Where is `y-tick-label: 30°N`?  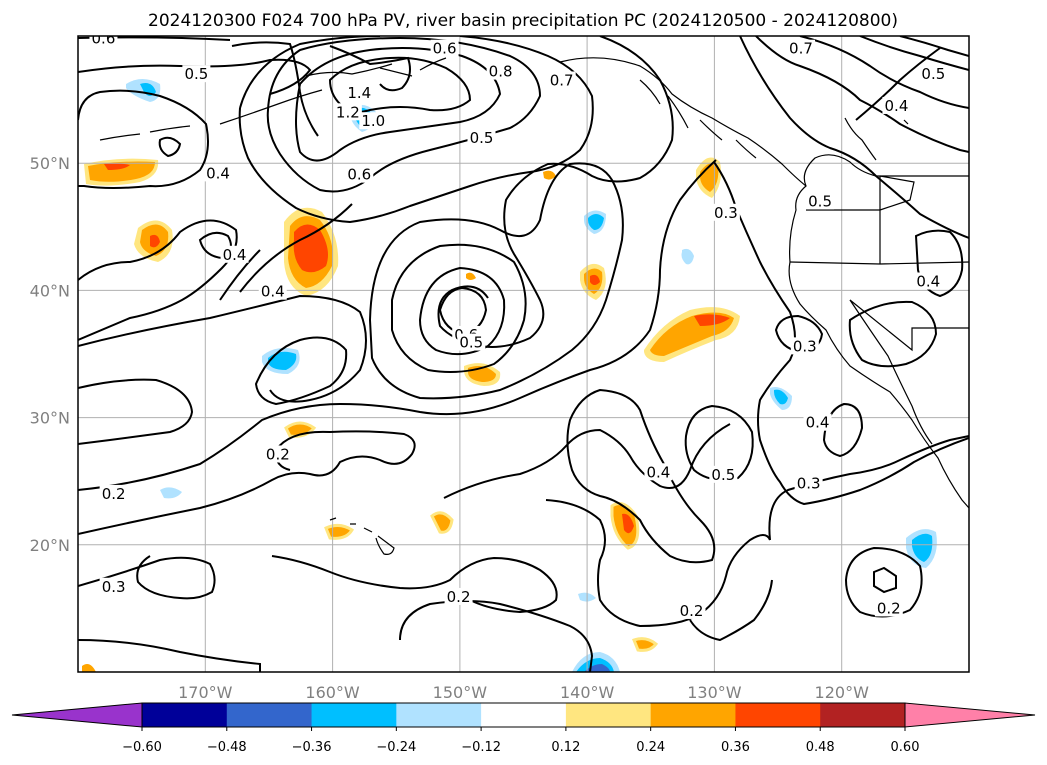
y-tick-label: 30°N is located at coordinates (50, 418).